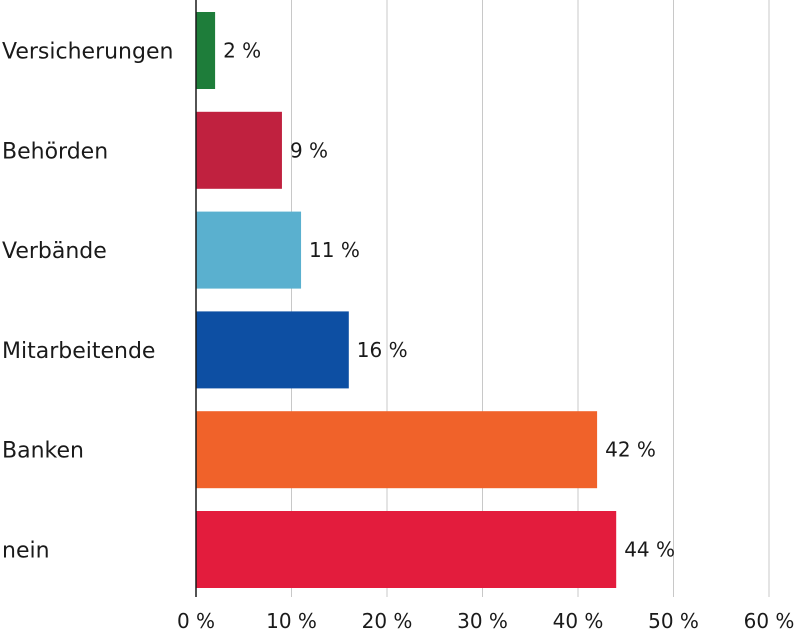 The width and height of the screenshot is (795, 631). I want to click on x-tick-label: 40 %, so click(578, 620).